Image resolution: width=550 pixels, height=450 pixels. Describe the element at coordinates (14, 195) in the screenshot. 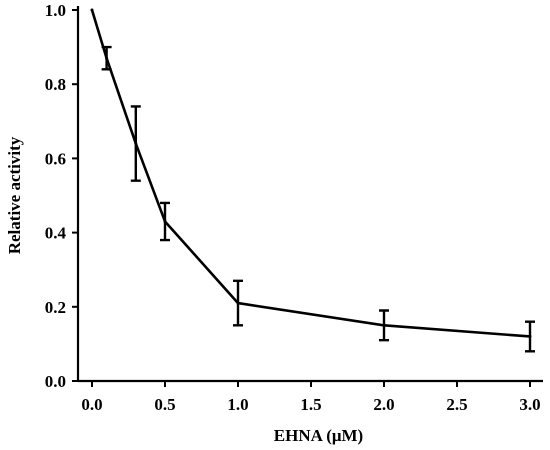

I see `y-axis-title: Relative activity` at that location.